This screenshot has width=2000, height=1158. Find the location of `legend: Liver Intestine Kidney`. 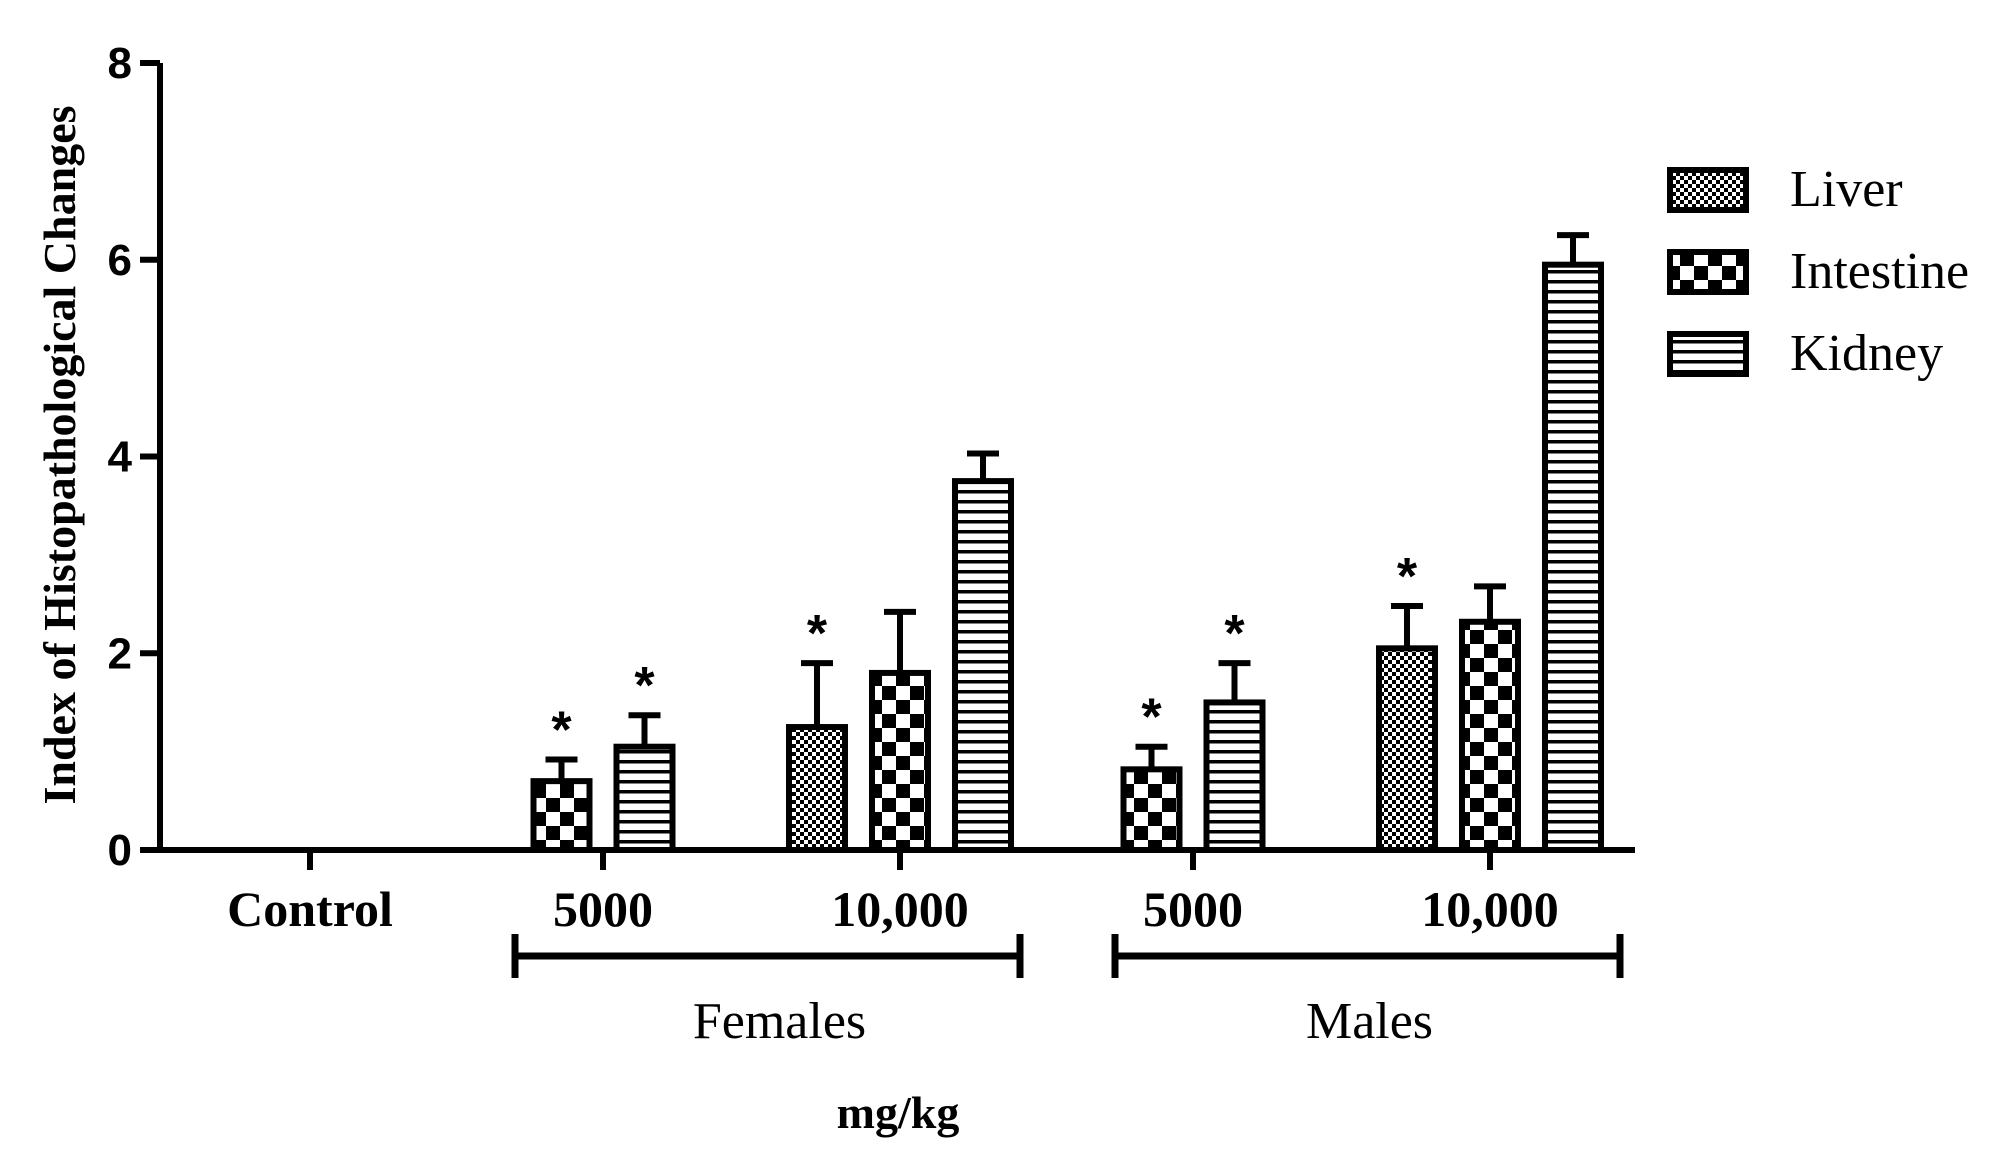

legend: Liver Intestine Kidney is located at coordinates (1818, 271).